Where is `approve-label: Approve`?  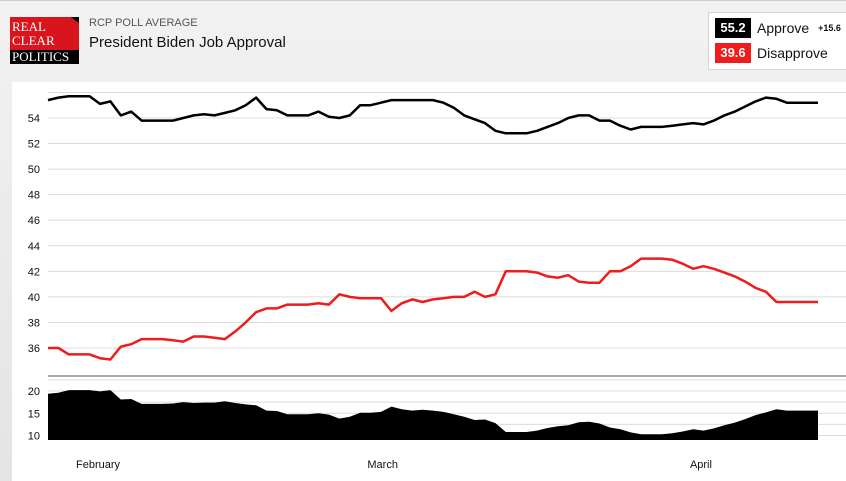 approve-label: Approve is located at coordinates (783, 28).